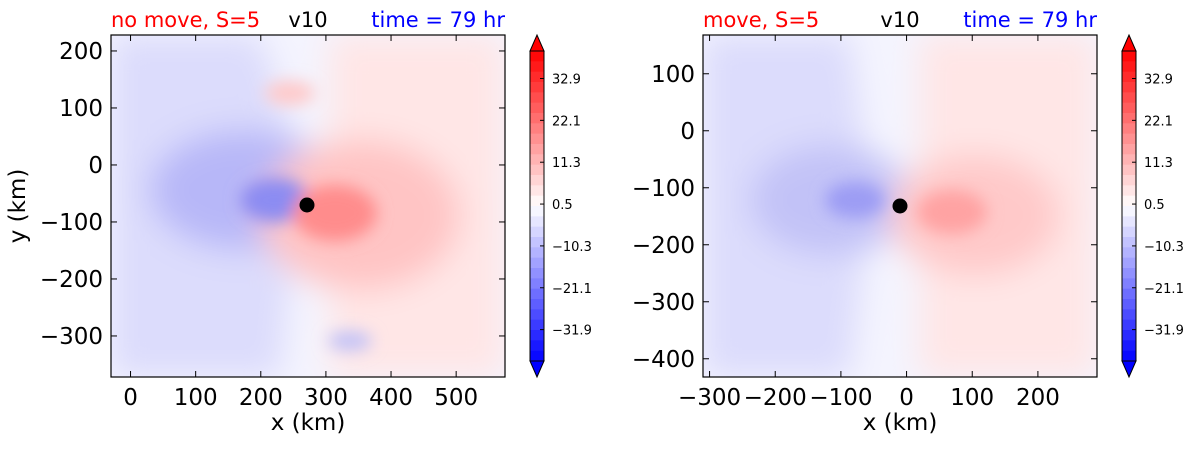 The image size is (1193, 451). Describe the element at coordinates (18, 206) in the screenshot. I see `y-axis-label: y (km)` at that location.